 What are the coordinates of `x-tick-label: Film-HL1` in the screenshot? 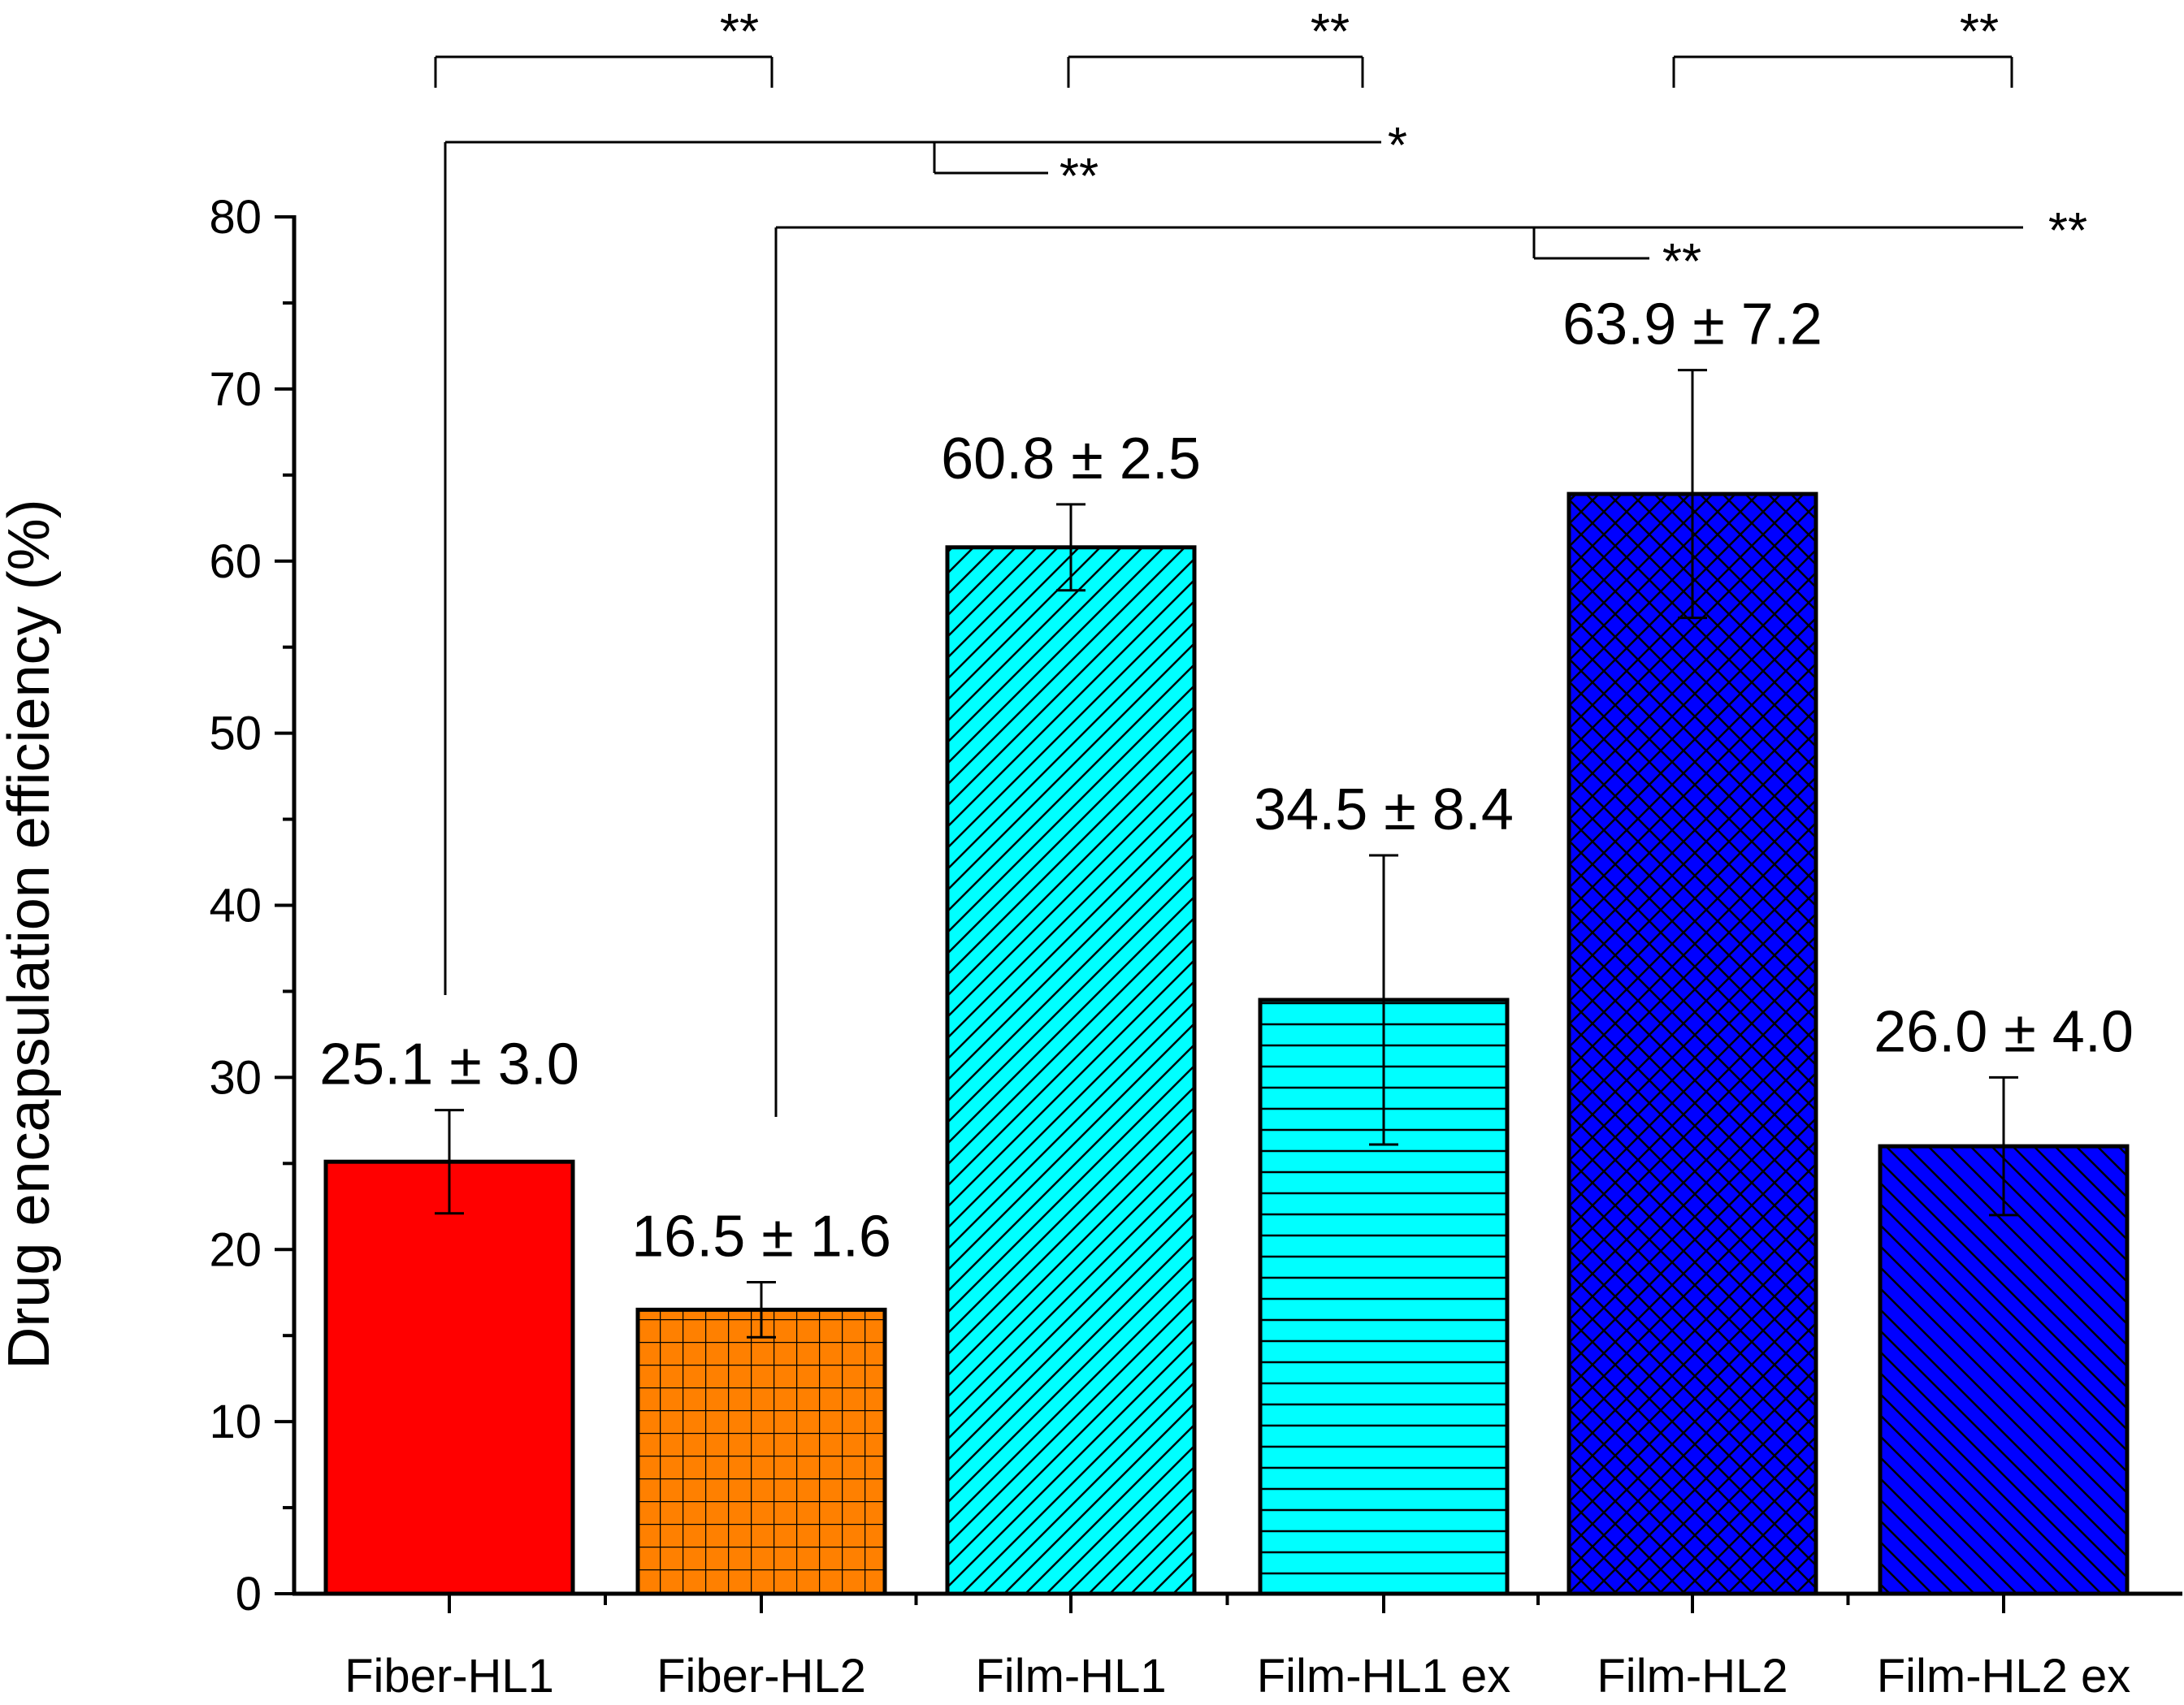 It's located at (1070, 1677).